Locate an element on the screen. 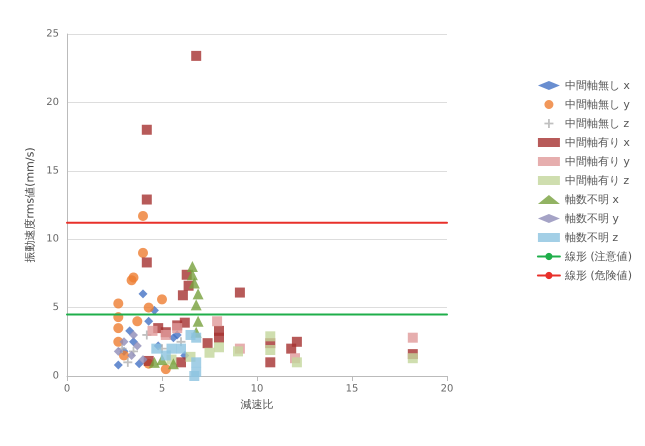  y-axis-title: 振動速度rms値(mm/s) is located at coordinates (29, 205).